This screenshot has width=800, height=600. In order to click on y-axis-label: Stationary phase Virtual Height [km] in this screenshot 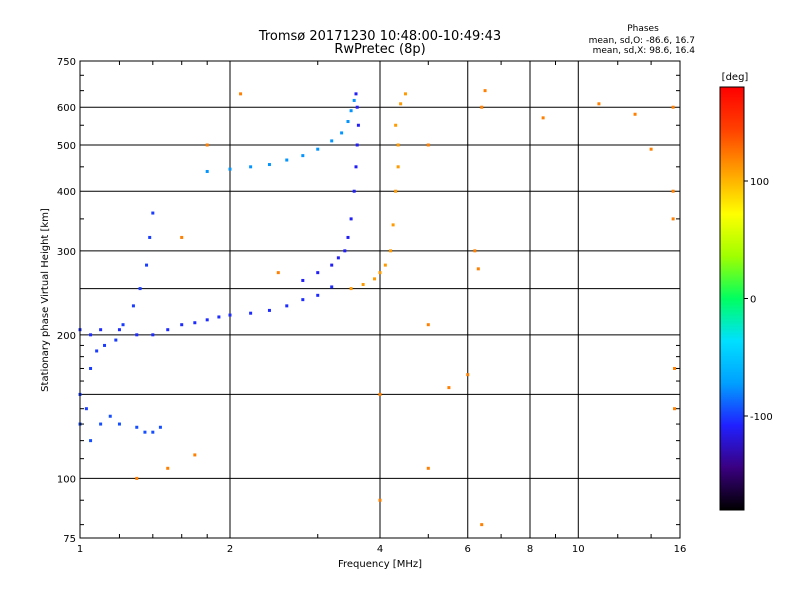, I will do `click(45, 300)`.